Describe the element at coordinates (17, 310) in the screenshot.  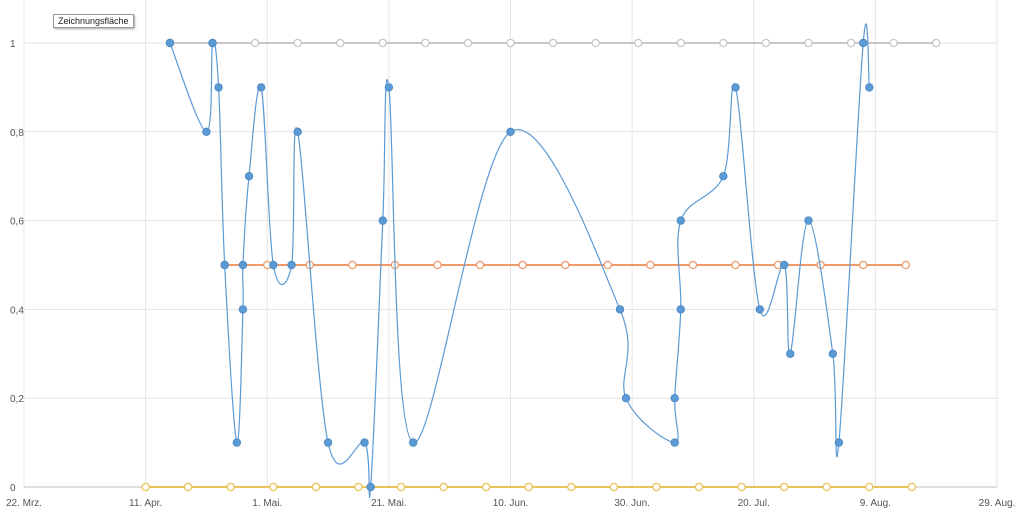
I see `y-tick-label: 0,4` at that location.